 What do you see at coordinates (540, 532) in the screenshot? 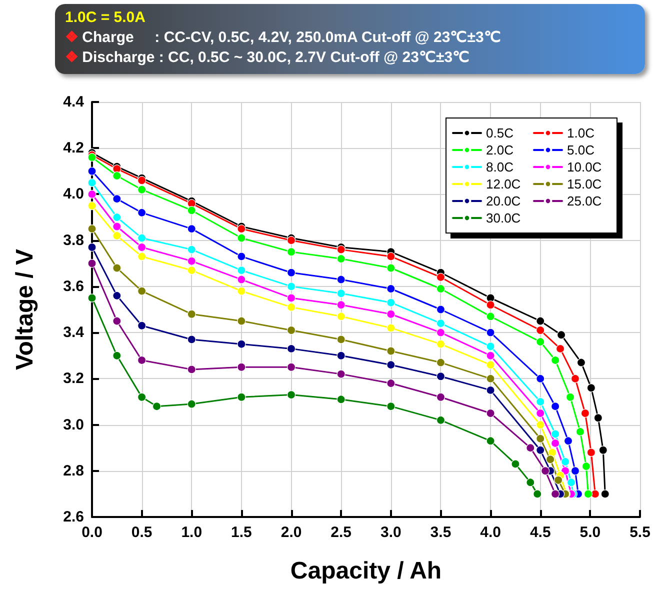
I see `x-tick-label: 4.5` at bounding box center [540, 532].